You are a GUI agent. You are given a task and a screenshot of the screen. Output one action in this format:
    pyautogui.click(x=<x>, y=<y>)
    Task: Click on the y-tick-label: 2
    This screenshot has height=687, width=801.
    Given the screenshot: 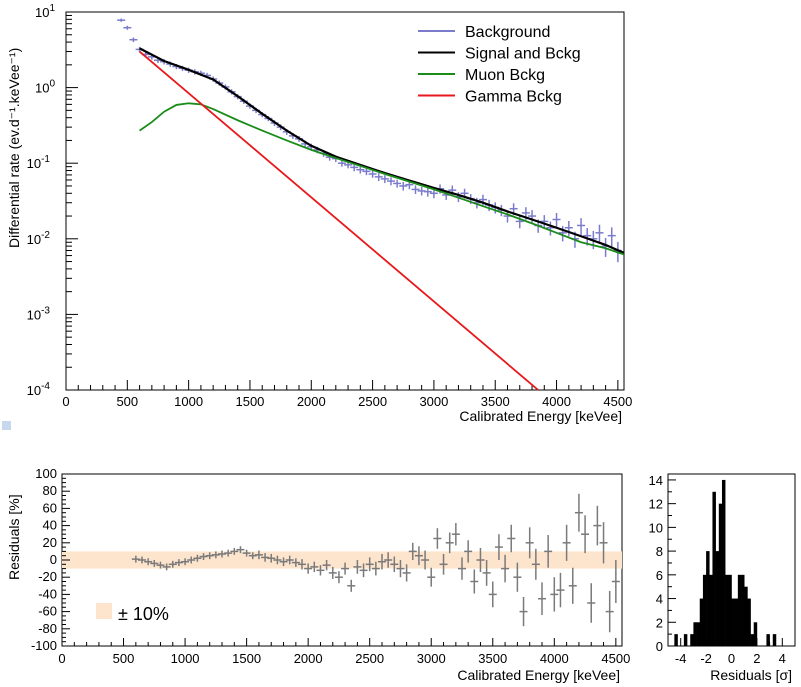 What is the action you would take?
    pyautogui.click(x=659, y=622)
    